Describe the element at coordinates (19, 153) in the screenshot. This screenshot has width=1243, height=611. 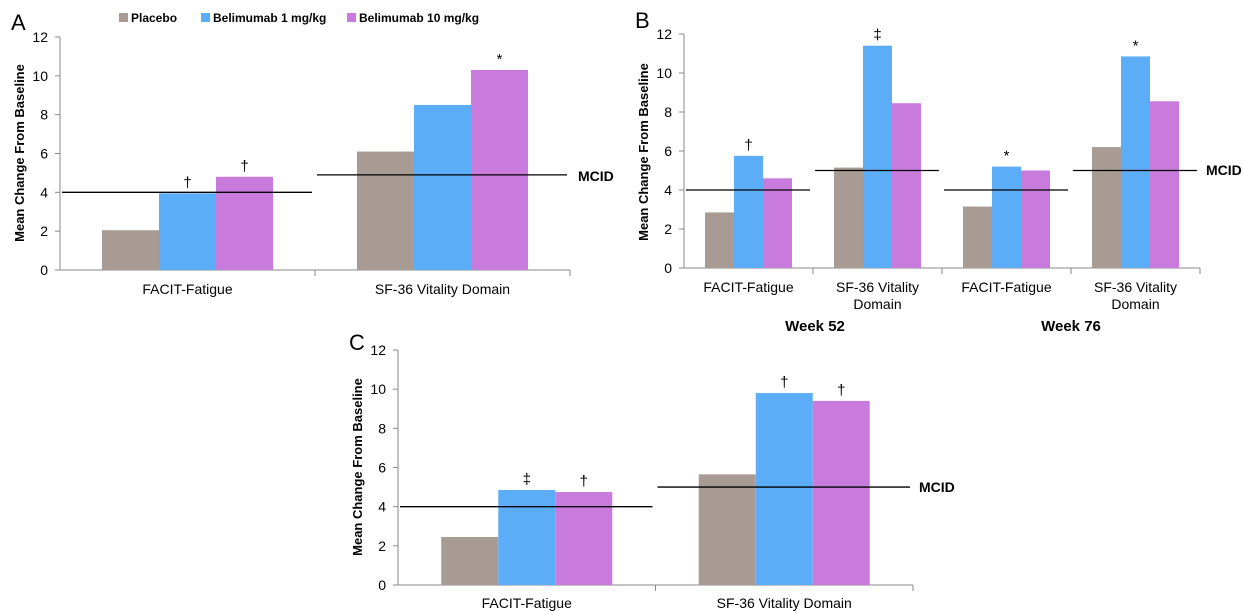
I see `y-axis-title-a: Mean Change From Baseline` at that location.